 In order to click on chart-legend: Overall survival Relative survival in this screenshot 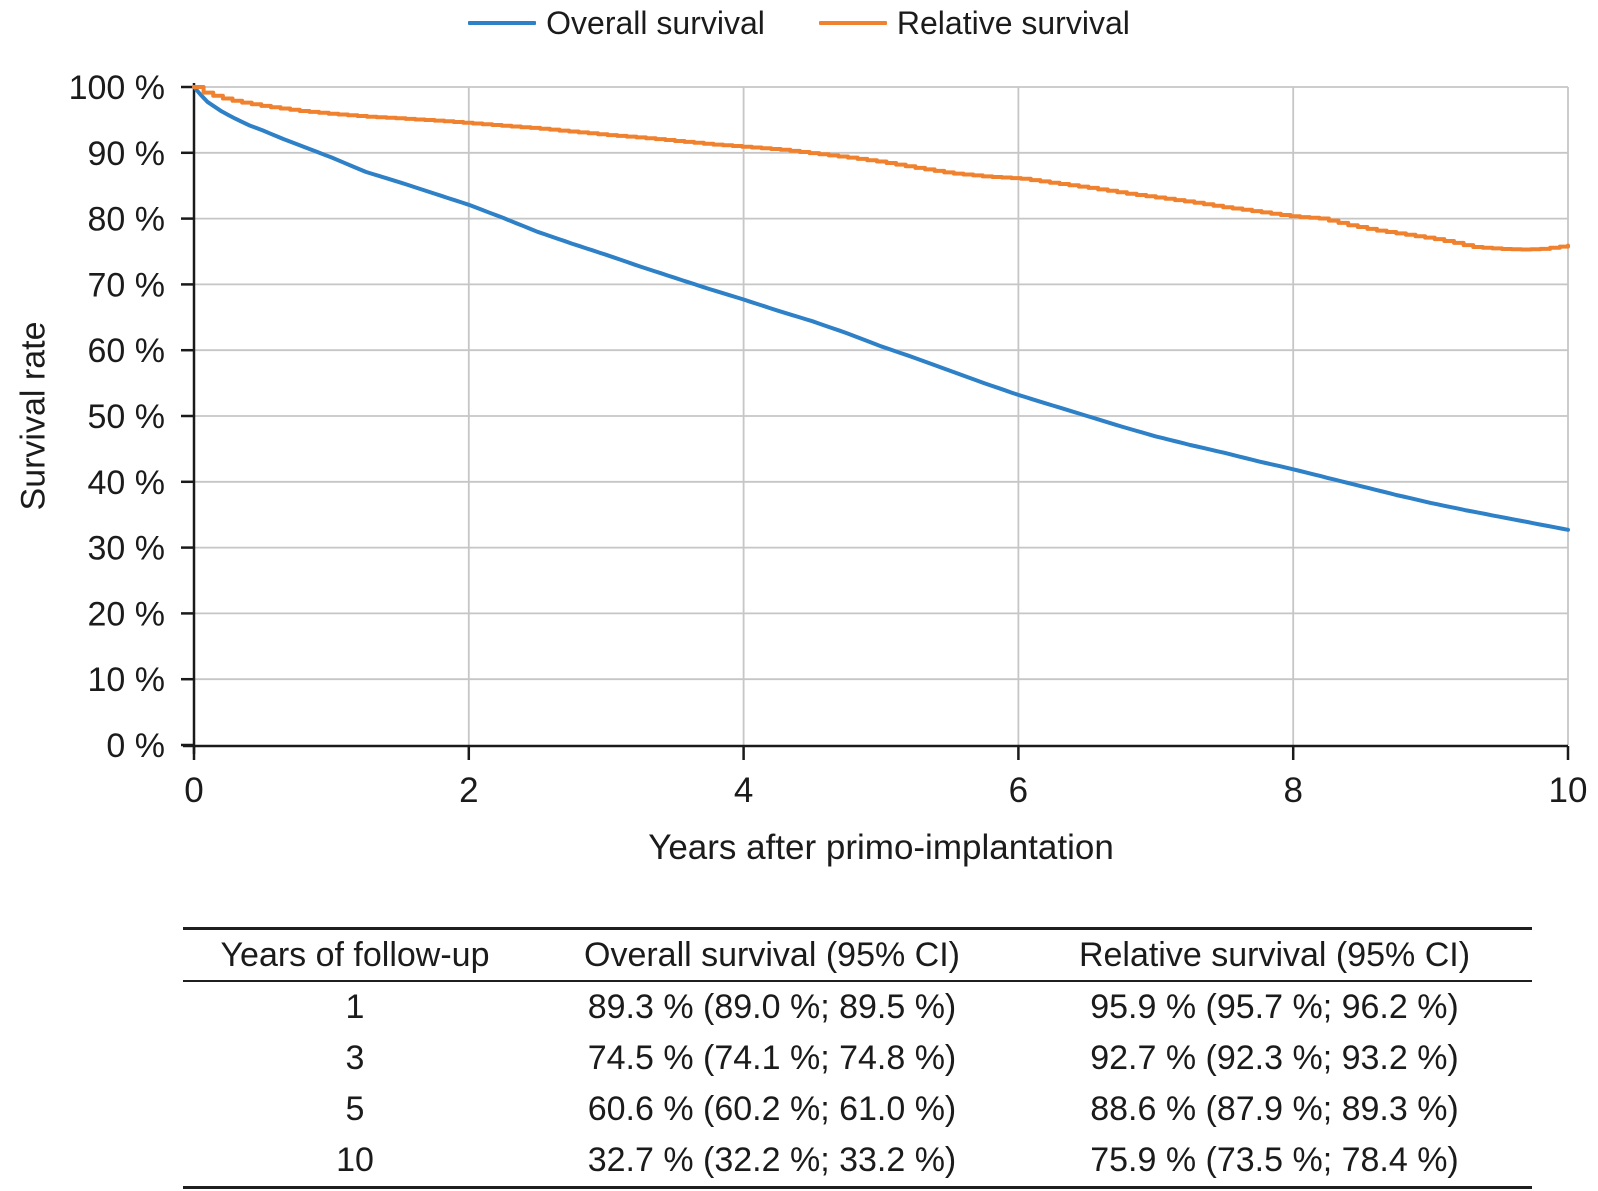, I will do `click(799, 23)`.